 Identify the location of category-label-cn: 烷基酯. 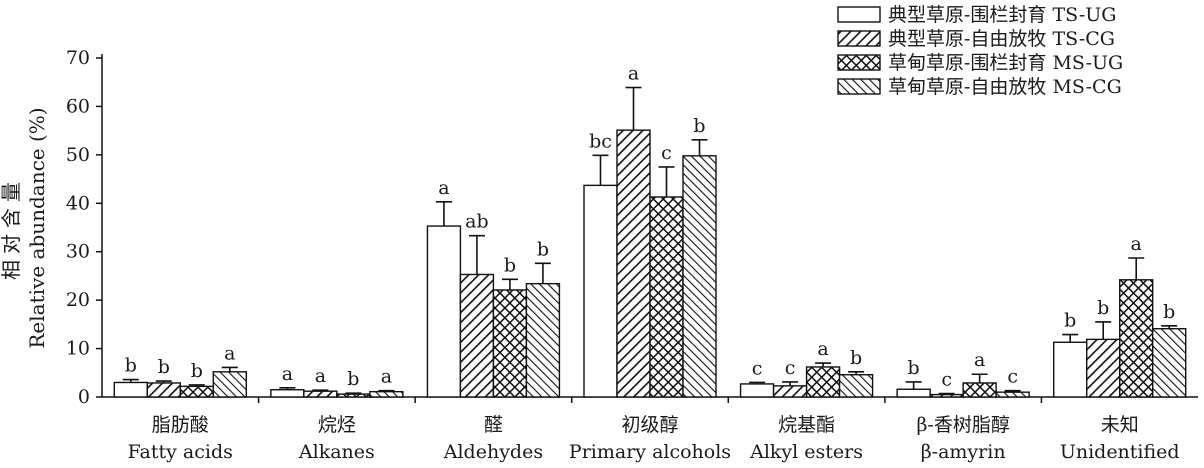
(806, 425).